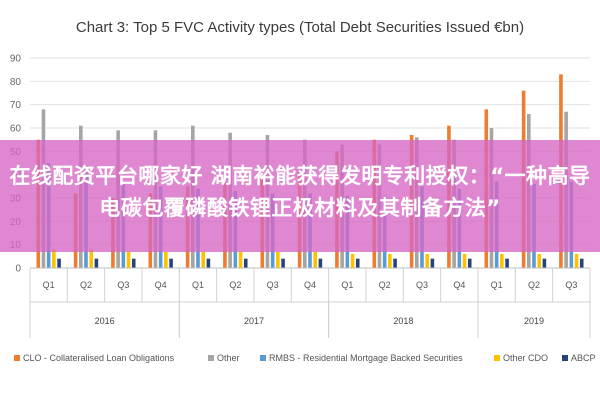 This screenshot has height=400, width=600. I want to click on legend-label: Other CDO, so click(525, 358).